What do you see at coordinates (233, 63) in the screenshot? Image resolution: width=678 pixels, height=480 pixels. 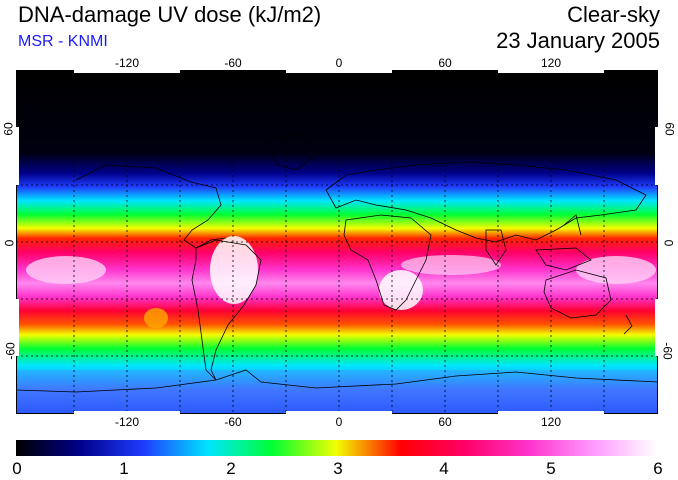 I see `lon-tick-top: -60` at bounding box center [233, 63].